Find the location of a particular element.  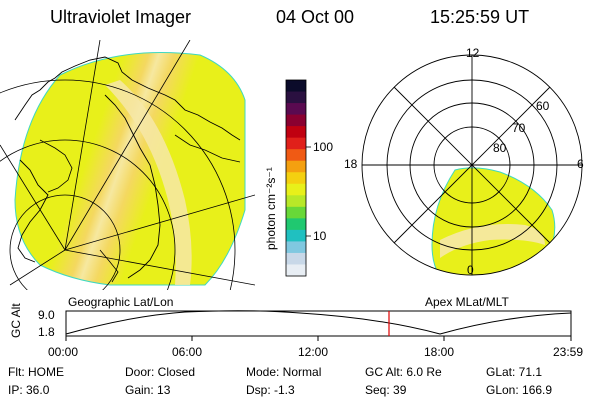

time-label: 15:25:59 UT is located at coordinates (480, 17).